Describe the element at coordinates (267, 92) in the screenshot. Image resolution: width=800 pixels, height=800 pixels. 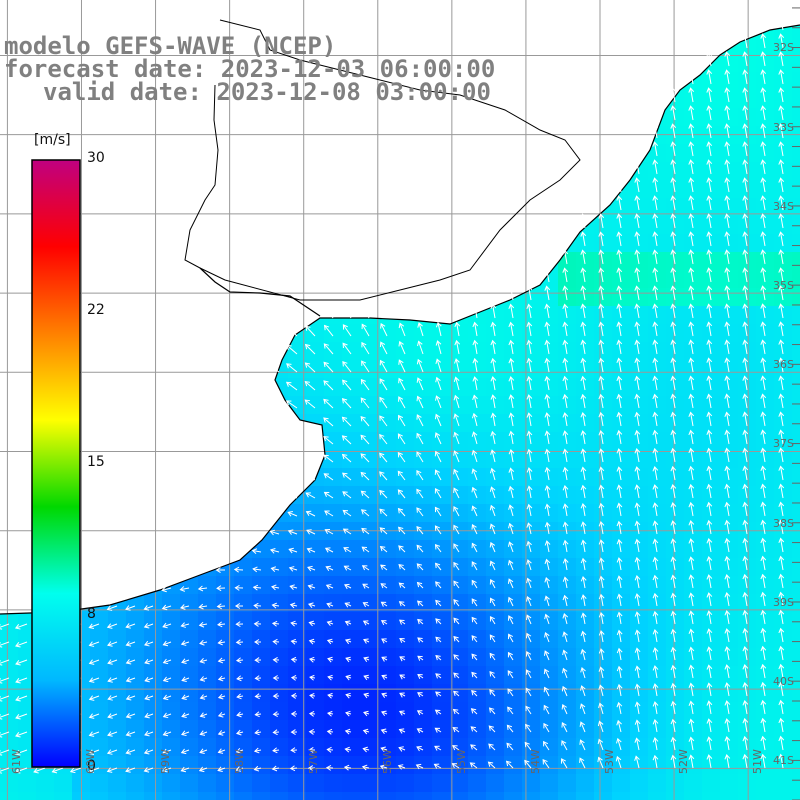
I see `valid-date: valid date: 2023-12-08 03:00:00` at that location.